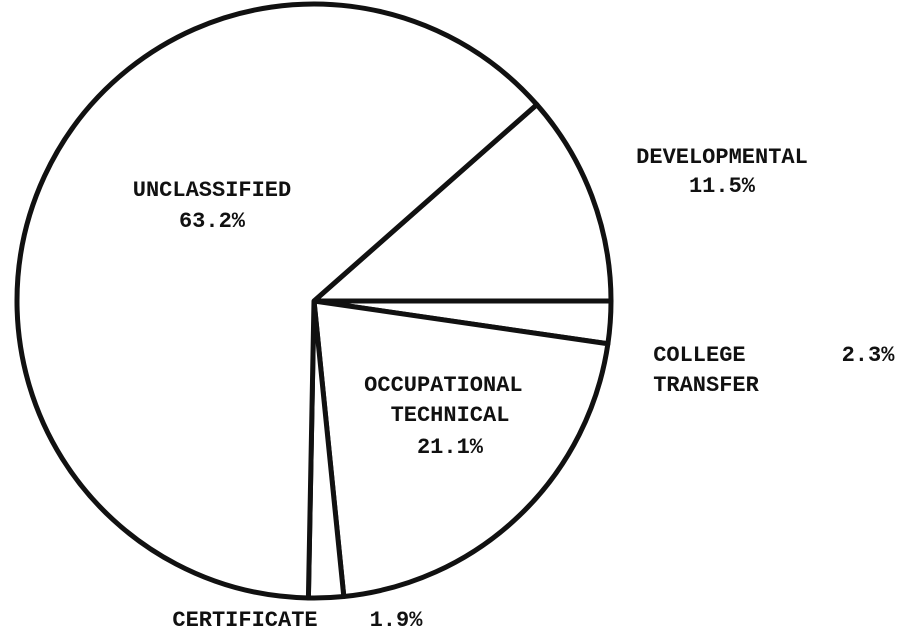 This screenshot has width=913, height=641. Describe the element at coordinates (244, 620) in the screenshot. I see `slice-label: CERTIFICATE` at that location.